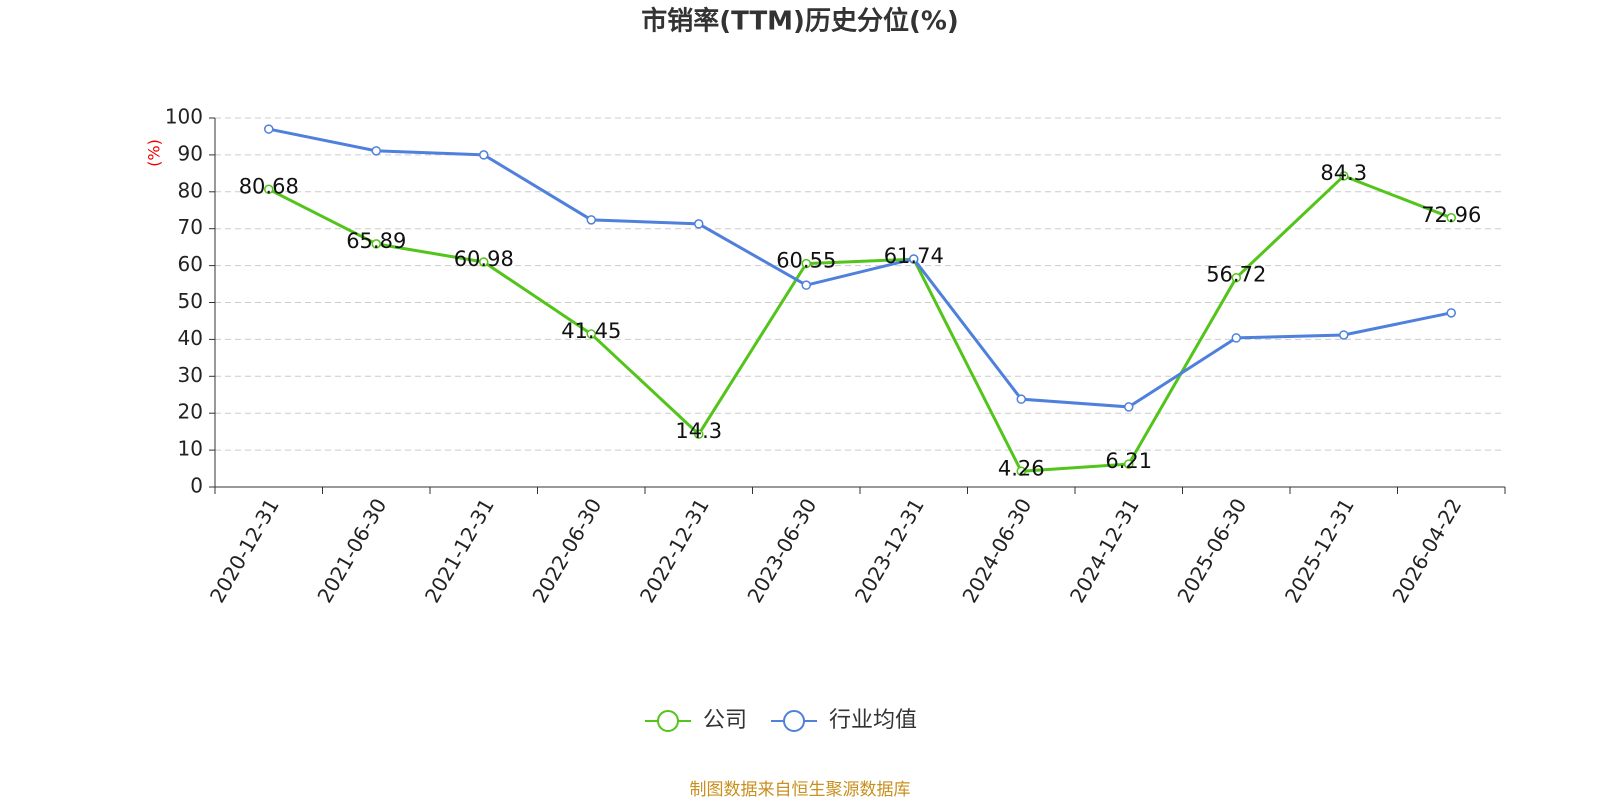  Describe the element at coordinates (725, 720) in the screenshot. I see `legend-label: 公司` at that location.